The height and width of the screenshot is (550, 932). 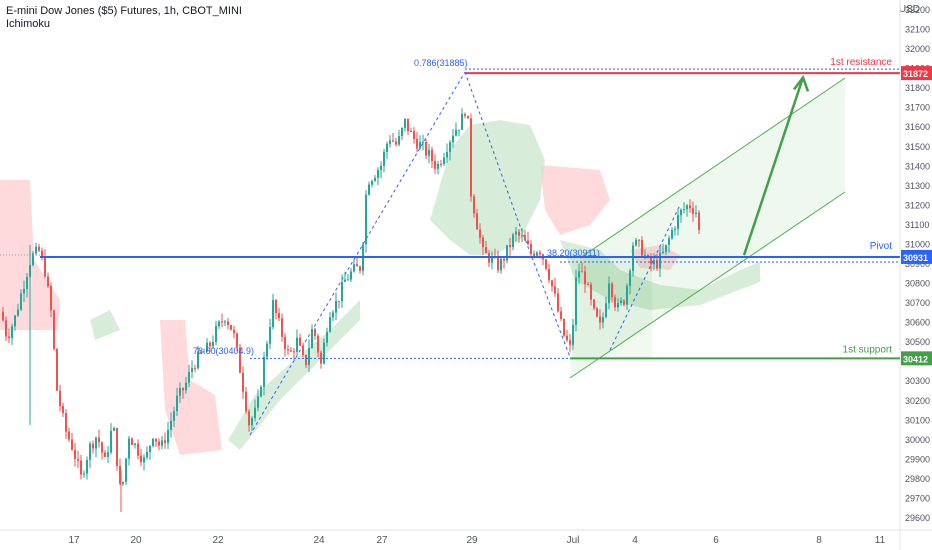 I want to click on price-badge-label: 30412, so click(x=915, y=359).